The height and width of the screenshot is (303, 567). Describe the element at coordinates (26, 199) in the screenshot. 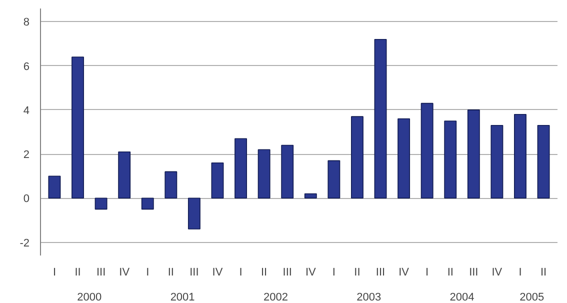

I see `y-tick-label: 0` at that location.